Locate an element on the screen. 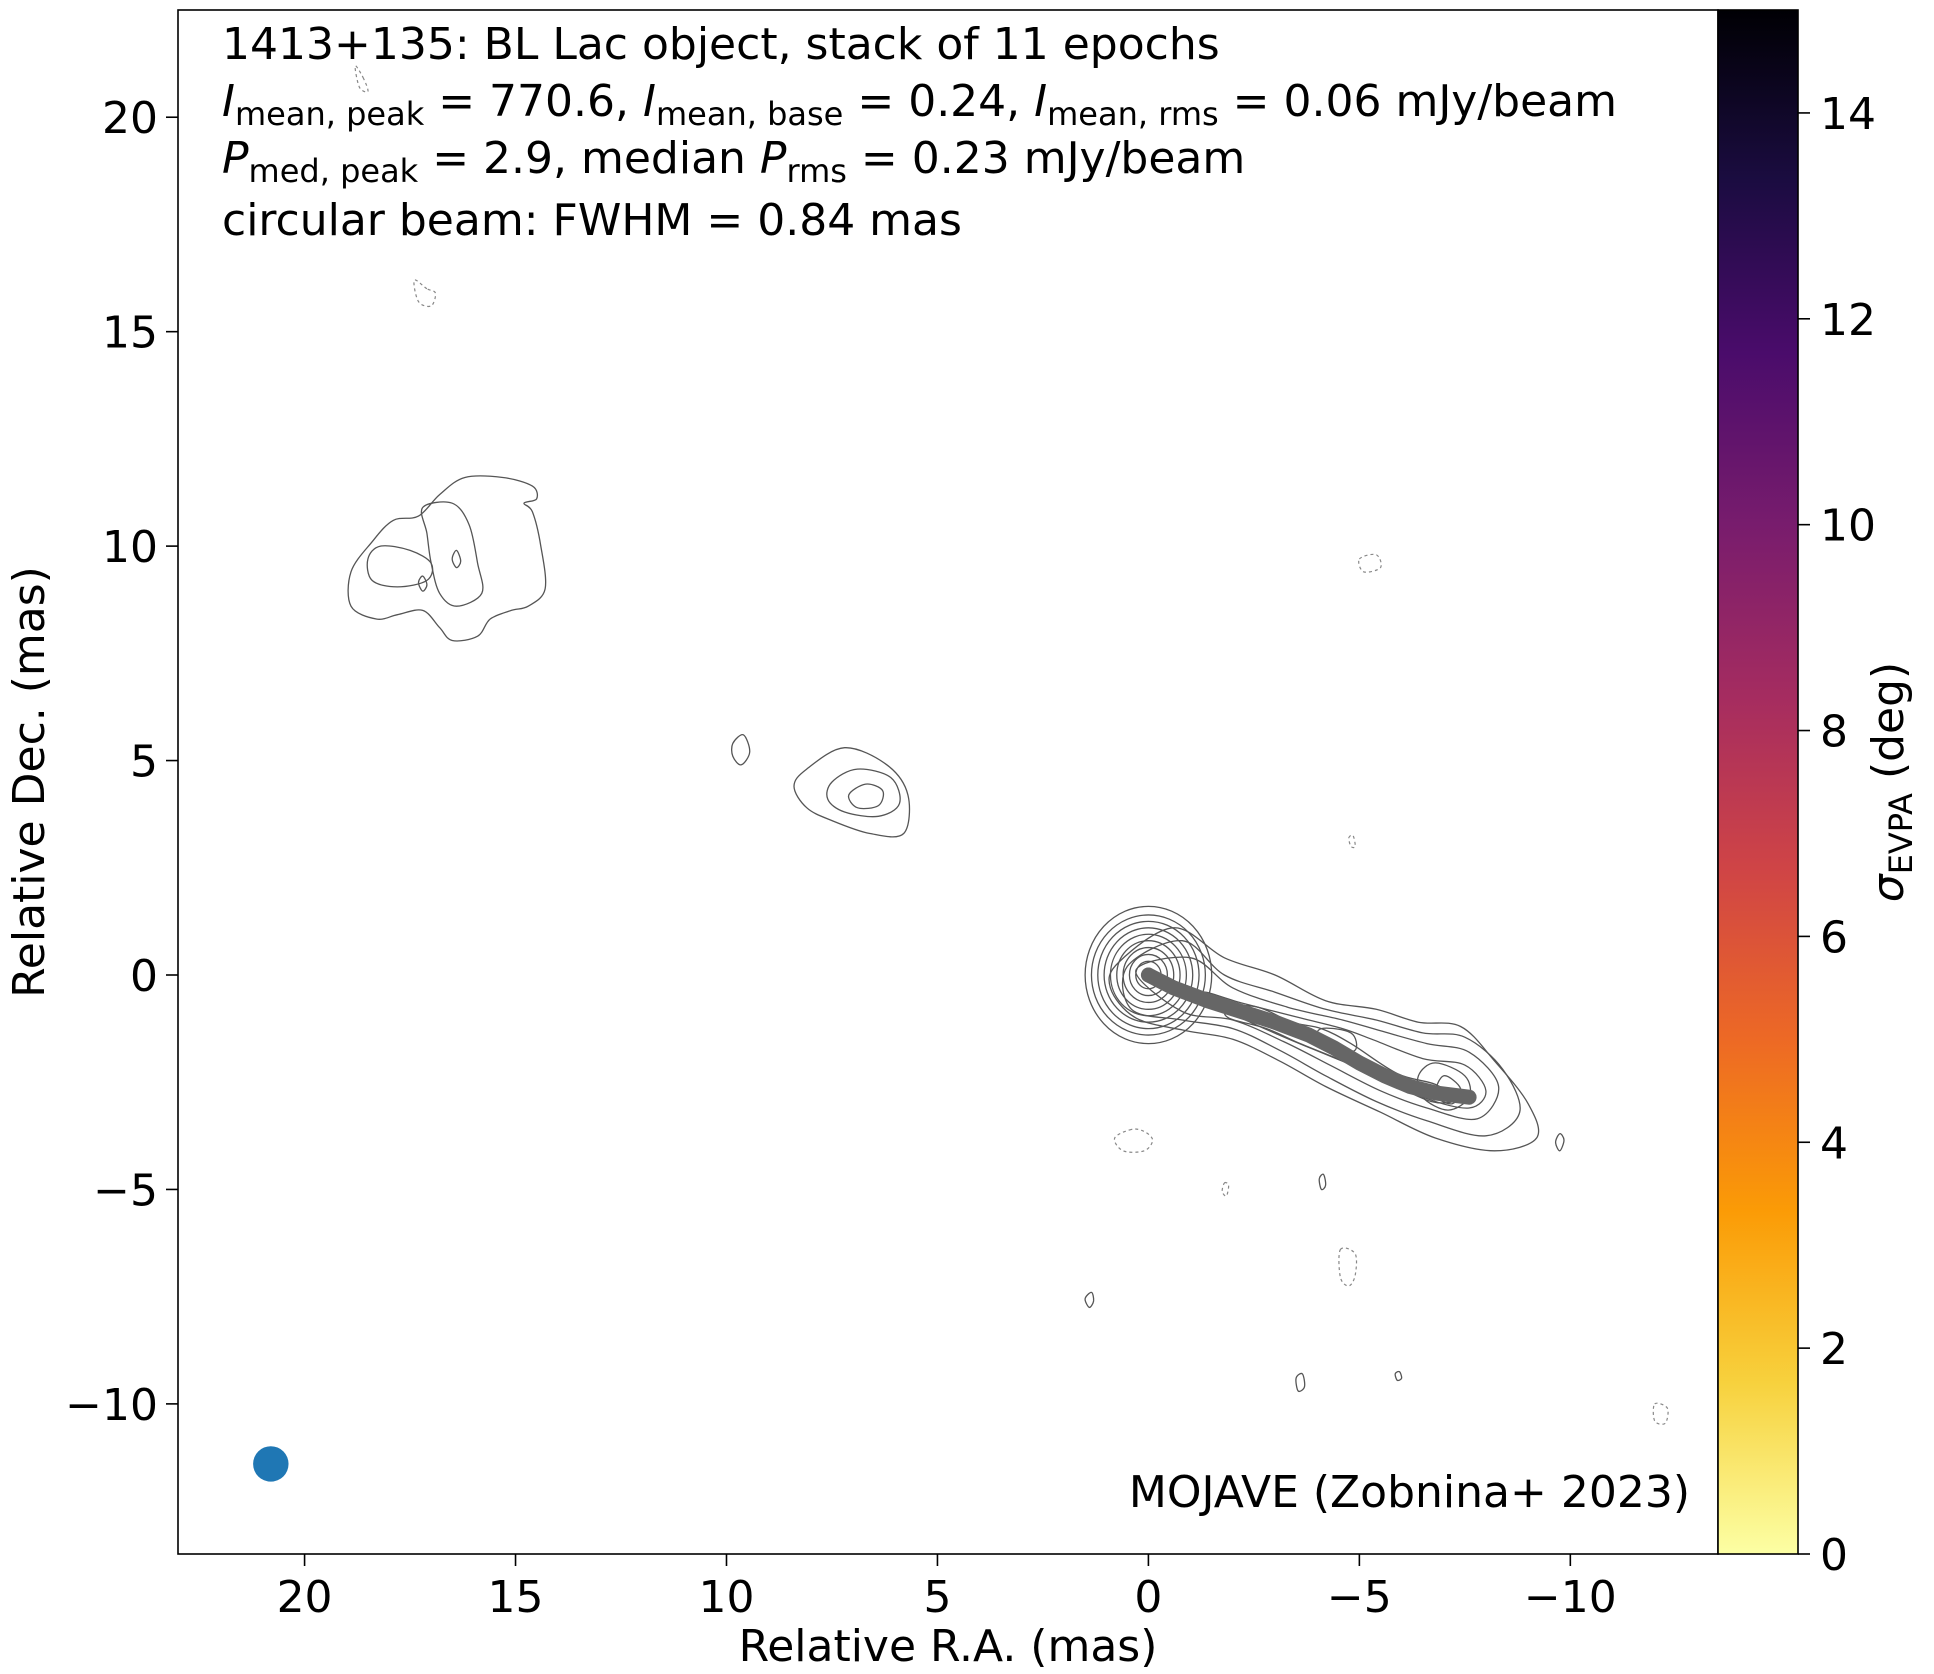 The height and width of the screenshot is (1674, 1934). colorbar-axis: 0 2 4 6 8 10 12 14 is located at coordinates (1837, 835).